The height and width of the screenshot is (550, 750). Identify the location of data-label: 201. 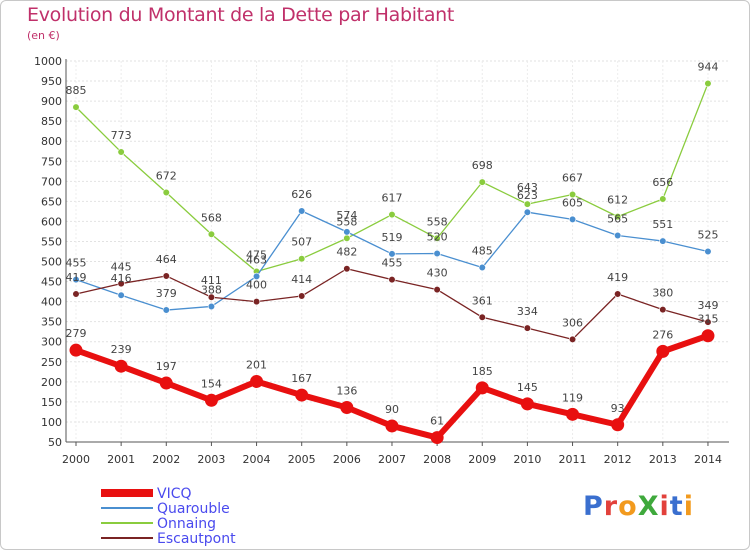
(256, 364).